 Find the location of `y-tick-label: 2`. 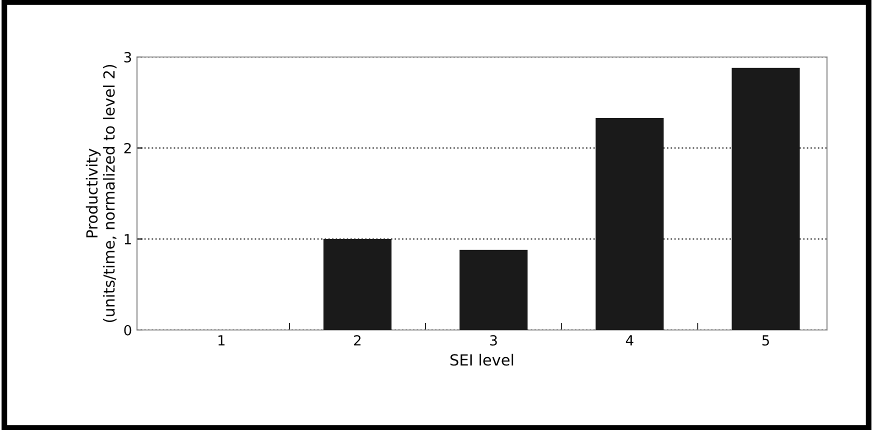

y-tick-label: 2 is located at coordinates (127, 148).